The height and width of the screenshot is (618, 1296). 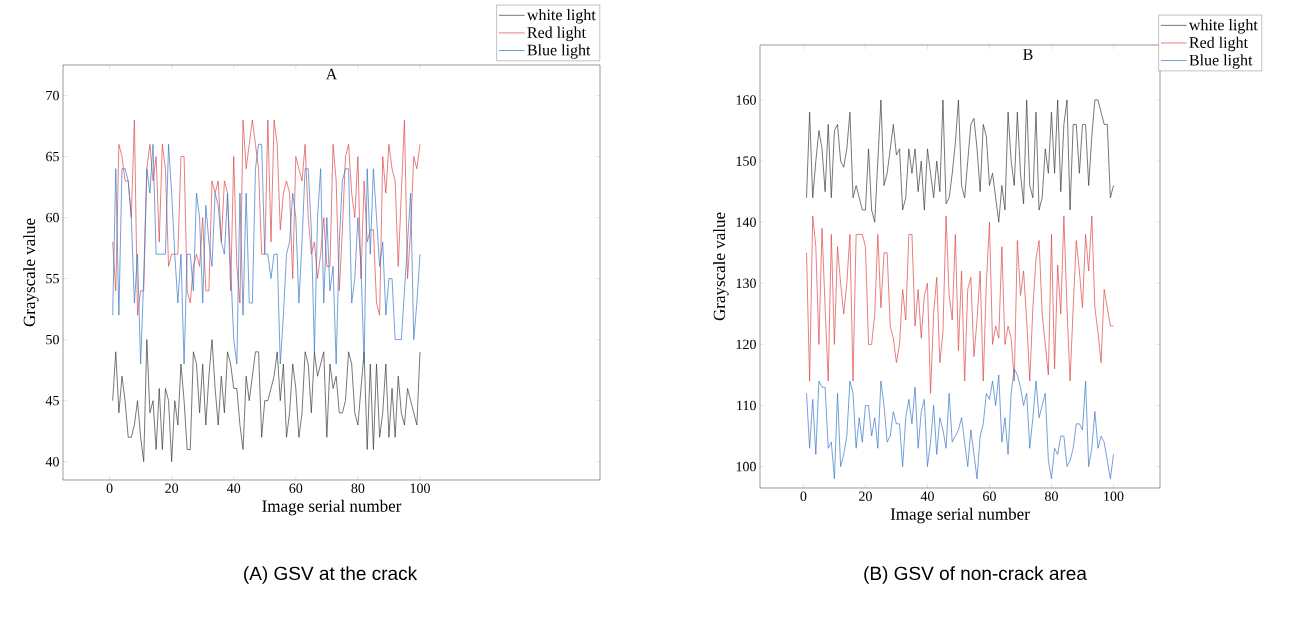 I want to click on text: (A) GSV at the crack, so click(x=331, y=575).